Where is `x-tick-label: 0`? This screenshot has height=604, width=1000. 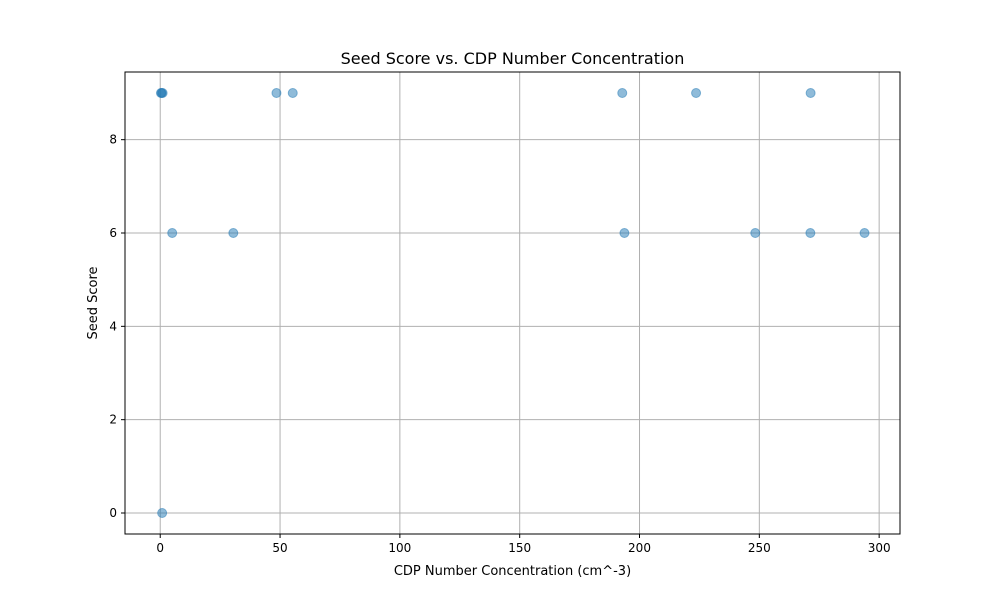
x-tick-label: 0 is located at coordinates (160, 548).